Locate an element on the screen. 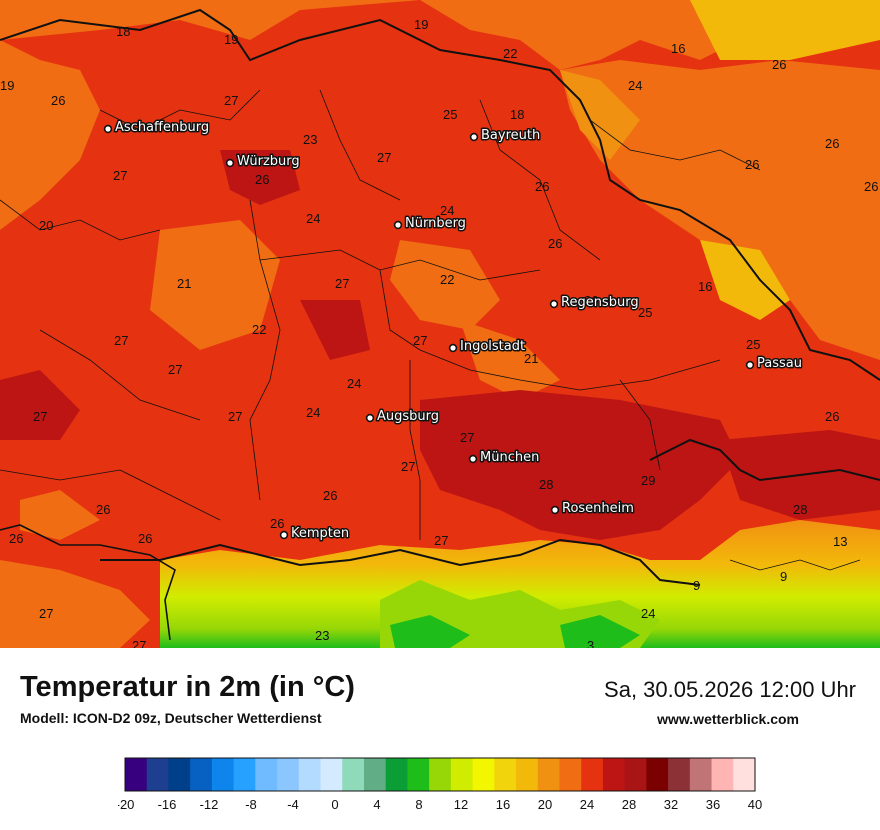 This screenshot has height=830, width=880. legend-tick-label: 12 is located at coordinates (461, 804).